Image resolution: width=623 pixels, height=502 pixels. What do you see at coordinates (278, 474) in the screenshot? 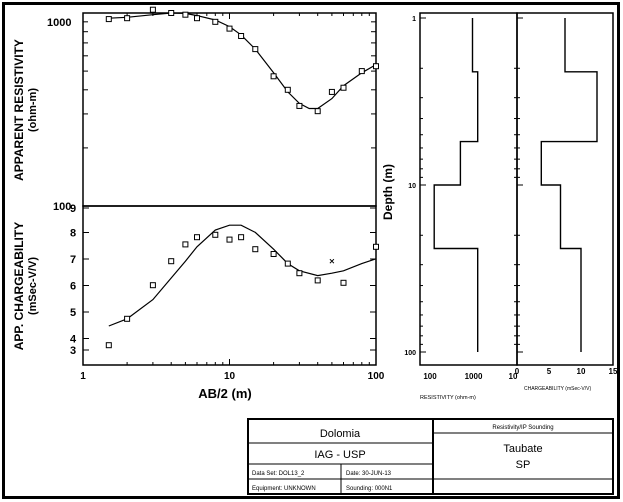
I see `data-set-label: Data Set: DOL13_2` at bounding box center [278, 474].